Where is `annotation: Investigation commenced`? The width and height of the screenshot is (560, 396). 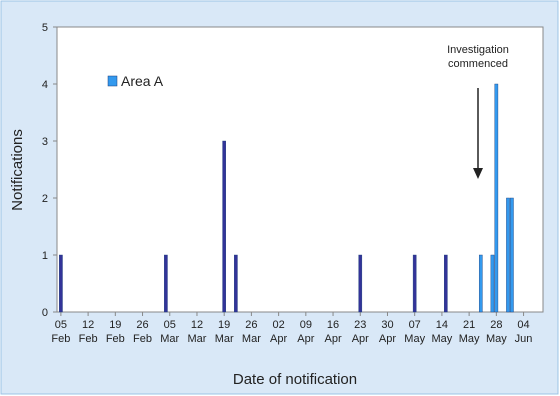
annotation: Investigation commenced is located at coordinates (478, 57).